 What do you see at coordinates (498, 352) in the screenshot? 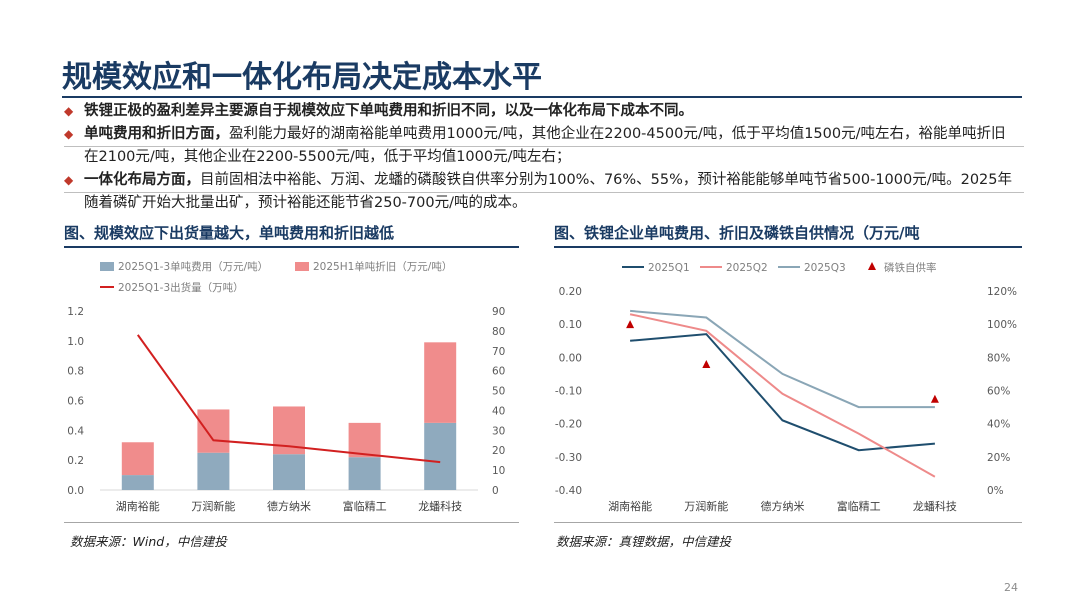
I see `y-right-tick: 70` at bounding box center [498, 352].